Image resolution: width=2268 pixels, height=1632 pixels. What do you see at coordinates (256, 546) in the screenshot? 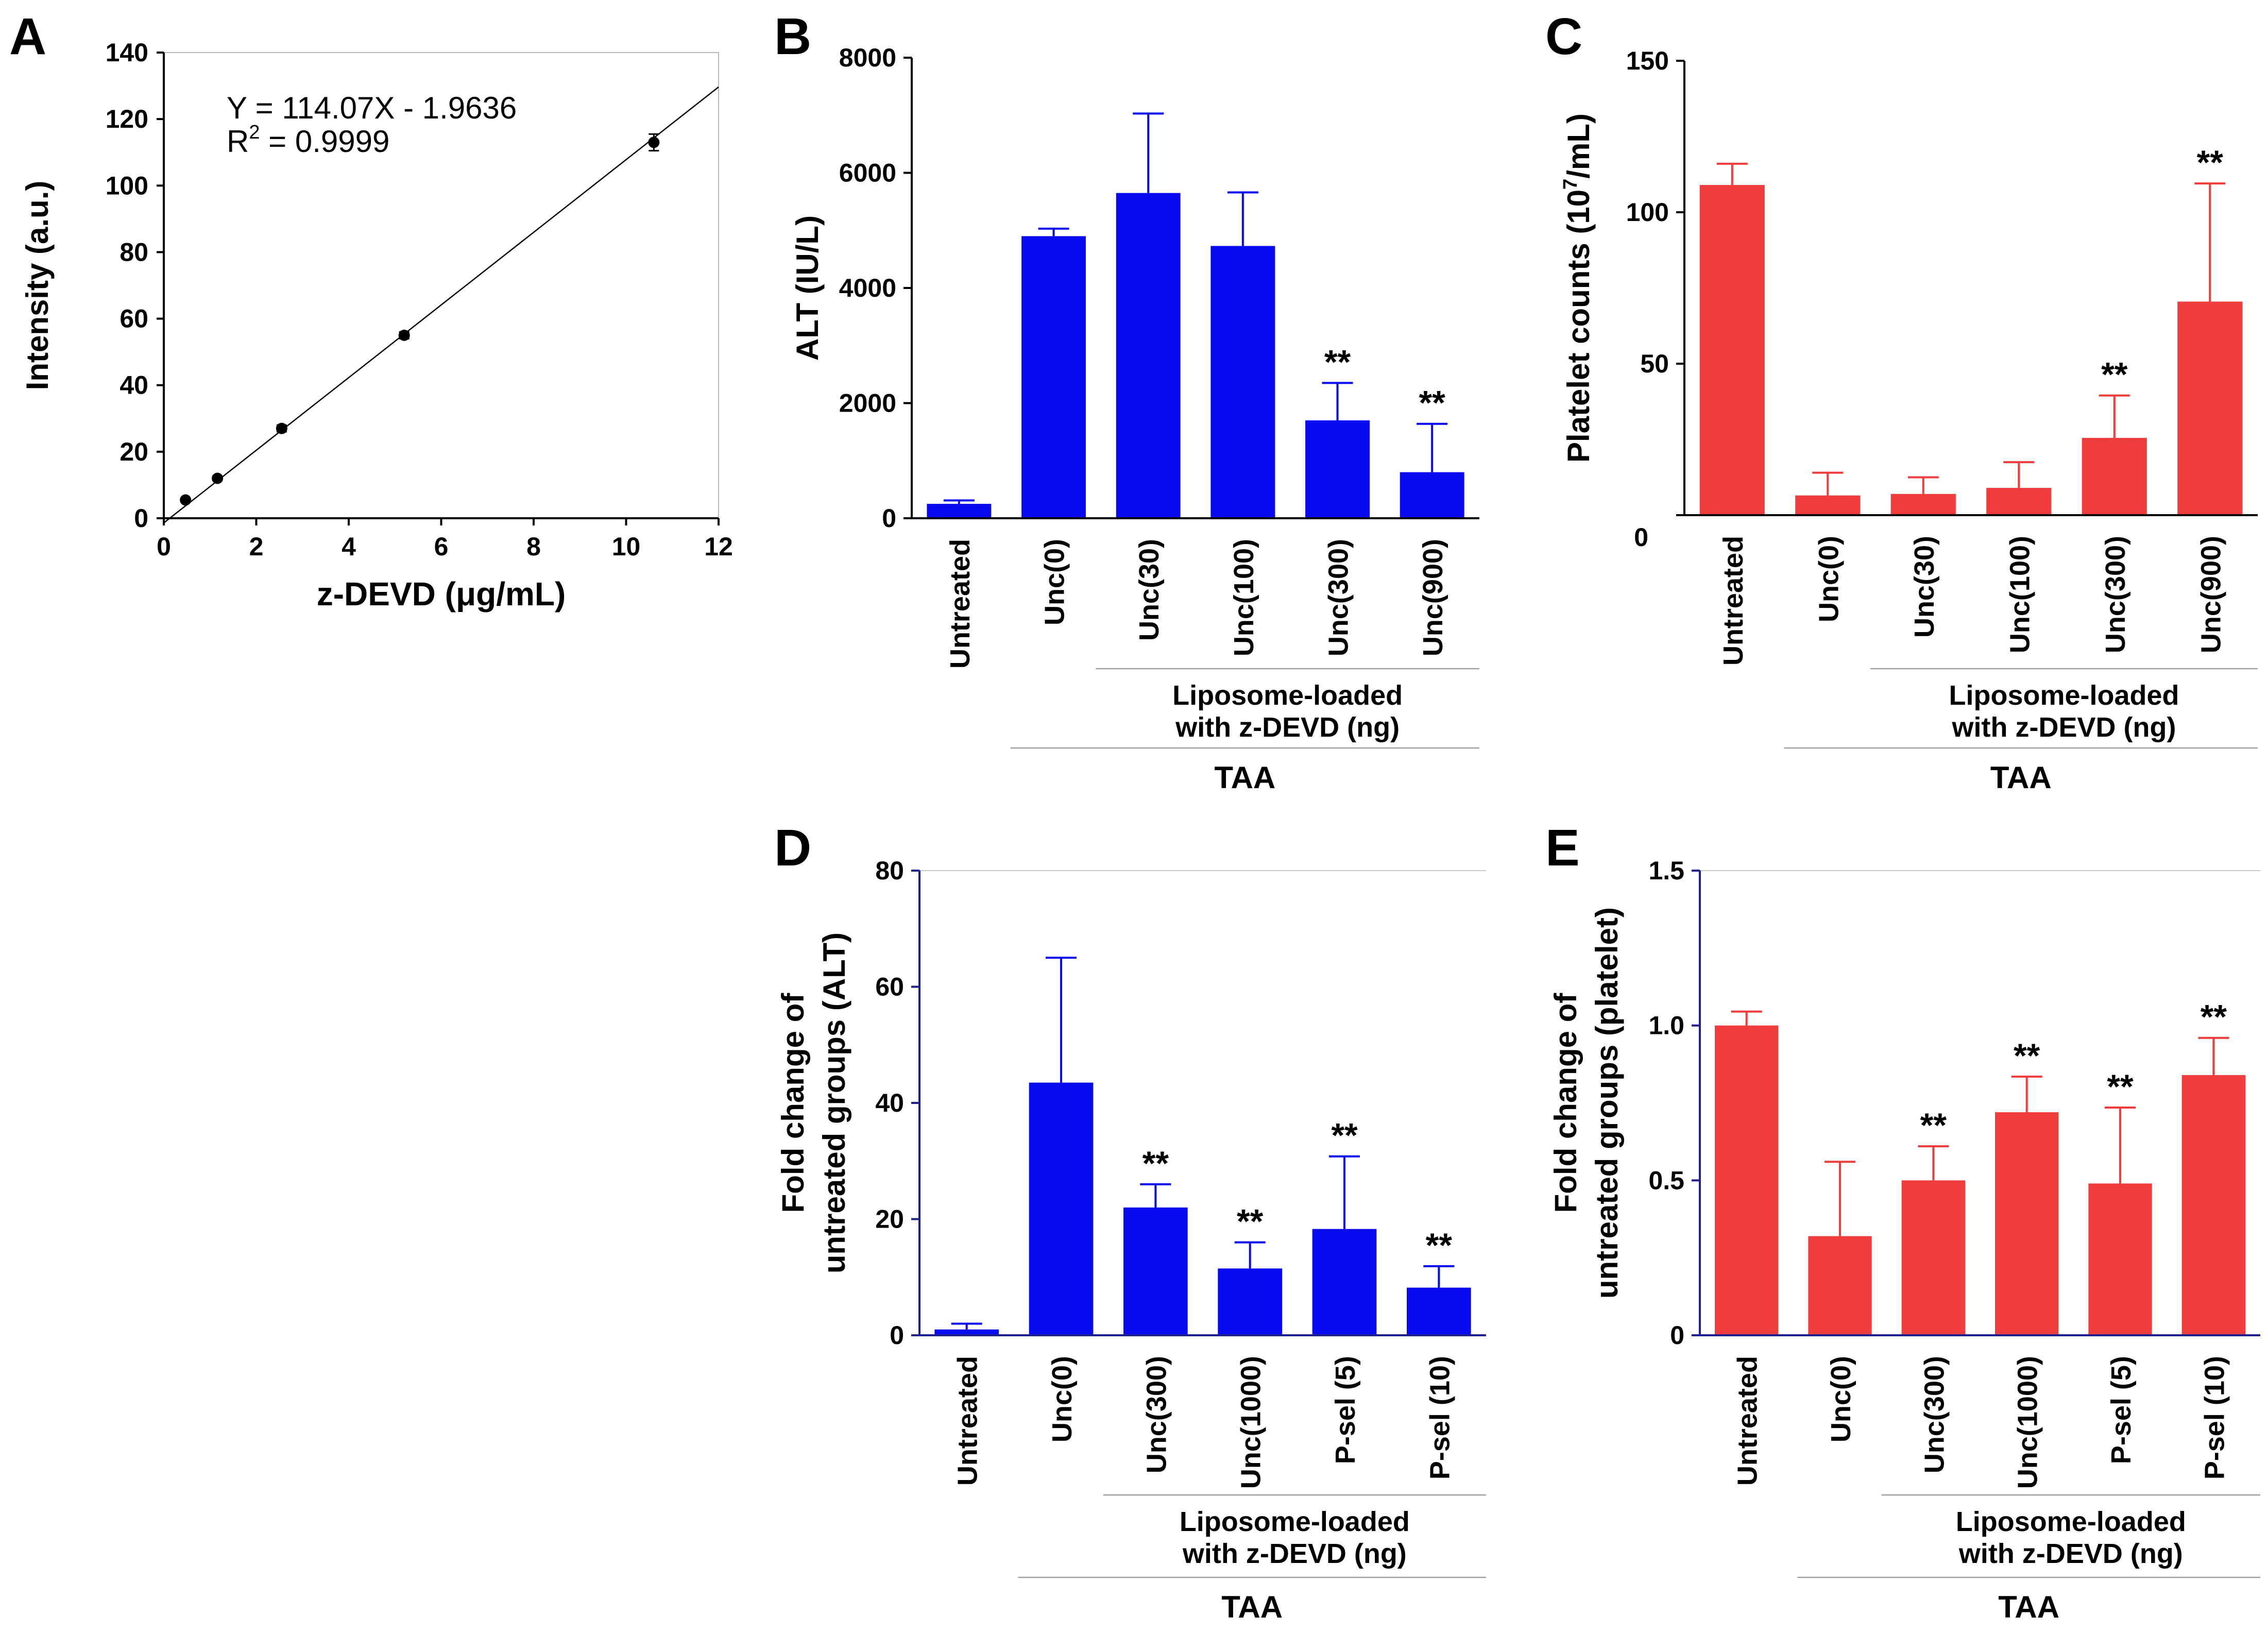
I see `x-tick-label: 2` at bounding box center [256, 546].